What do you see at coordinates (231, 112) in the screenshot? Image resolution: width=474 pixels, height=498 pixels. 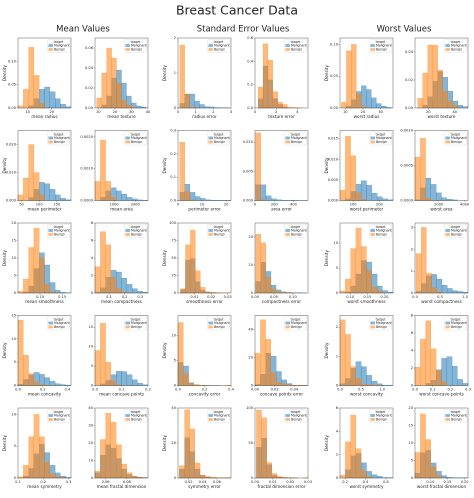 I see `x-tick-label: 3` at bounding box center [231, 112].